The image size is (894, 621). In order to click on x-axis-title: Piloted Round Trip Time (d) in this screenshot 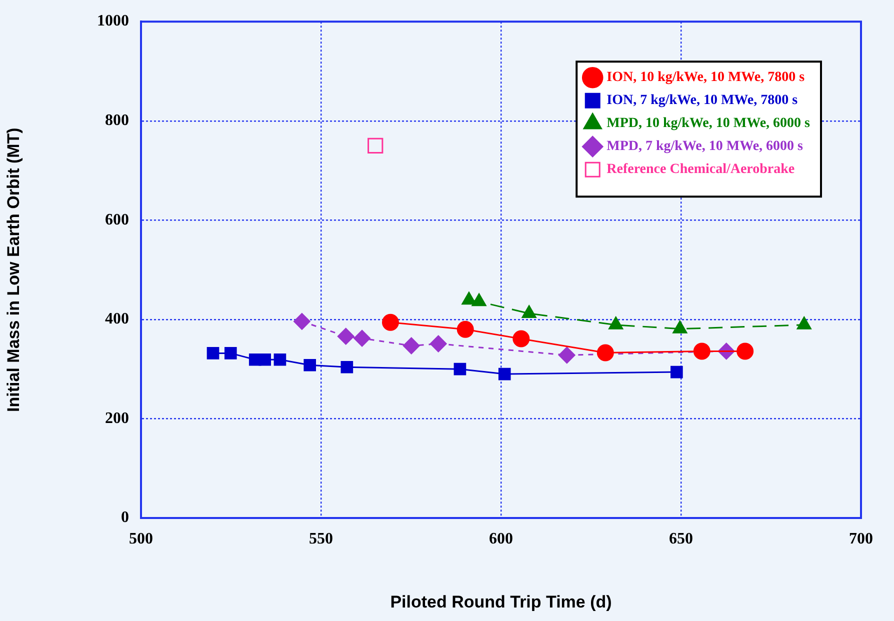, I will do `click(501, 602)`.